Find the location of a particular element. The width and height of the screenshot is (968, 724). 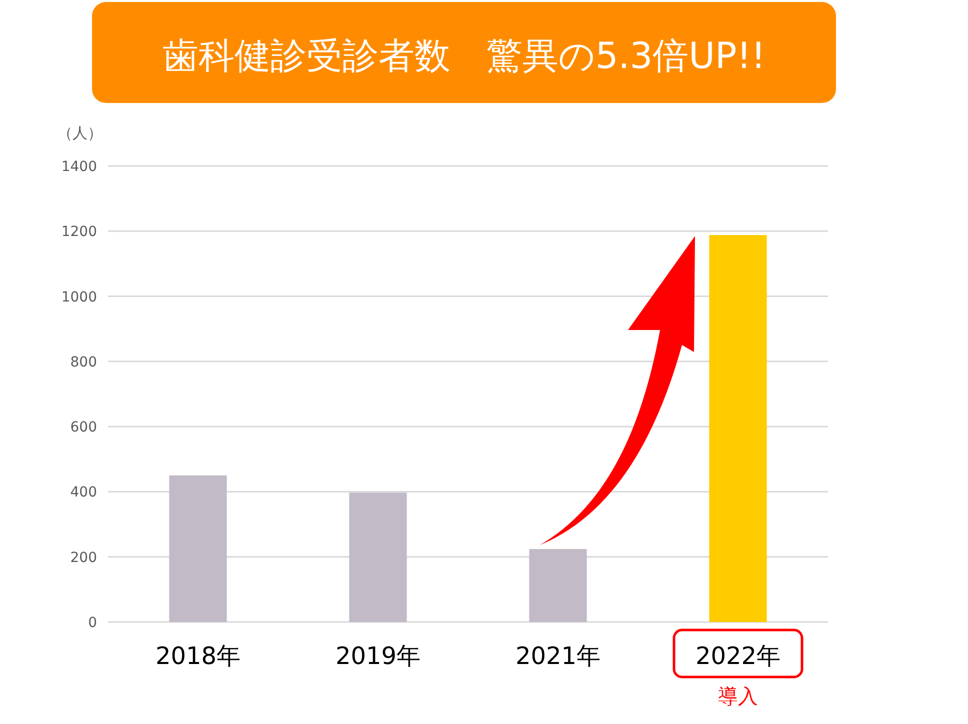

y-tick-label: 1000 is located at coordinates (79, 297).